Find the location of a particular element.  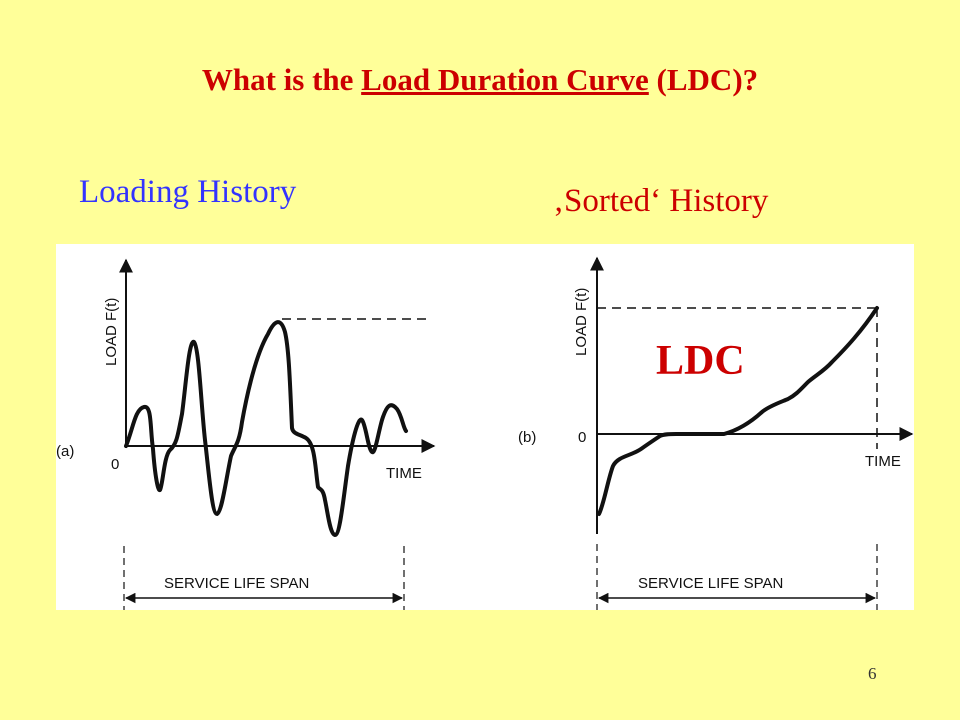

panel-a-span-label: SERVICE LIFE SPAN is located at coordinates (236, 583).